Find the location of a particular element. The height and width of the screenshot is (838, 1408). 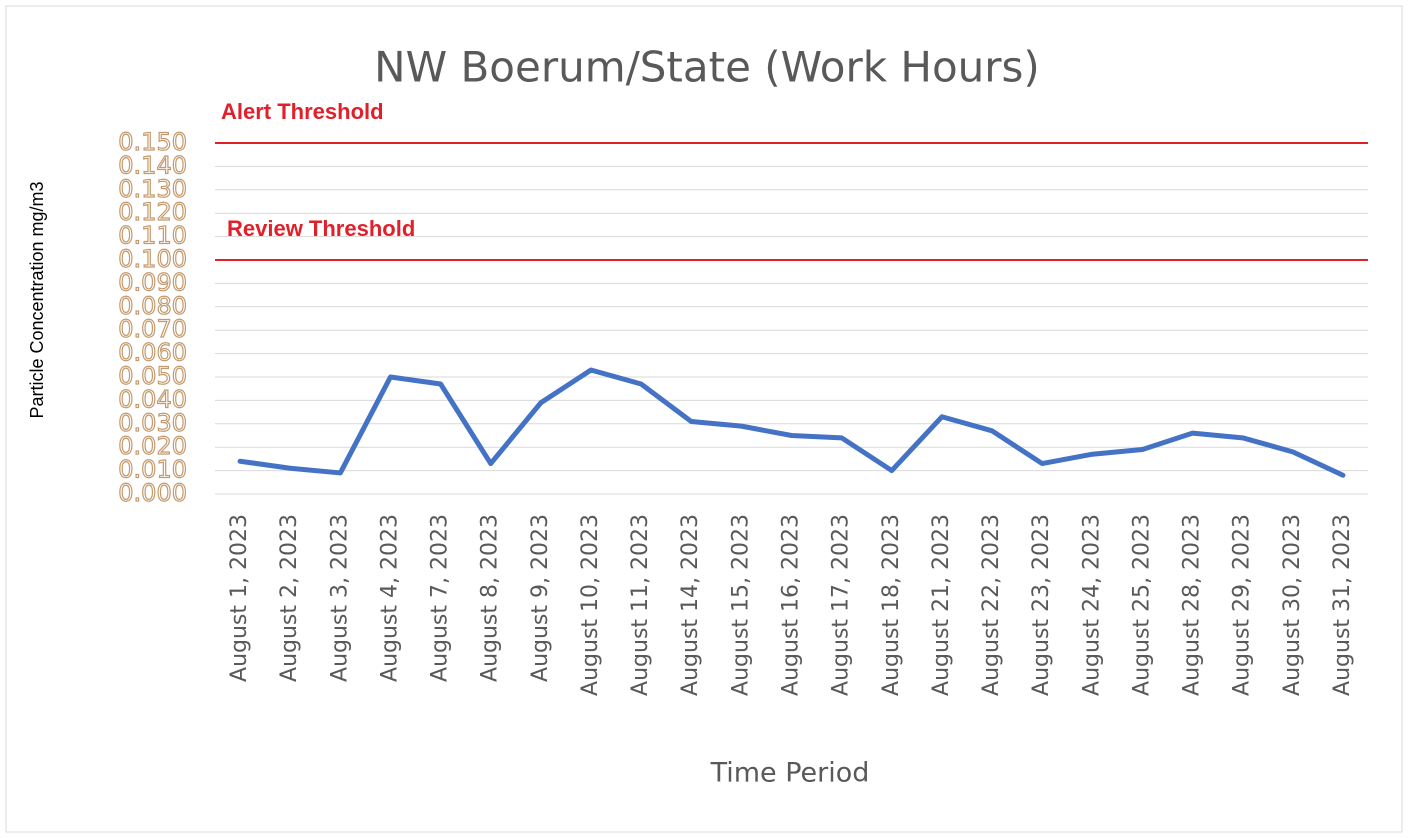

x-tick-label: August 3, 2023 is located at coordinates (339, 598).